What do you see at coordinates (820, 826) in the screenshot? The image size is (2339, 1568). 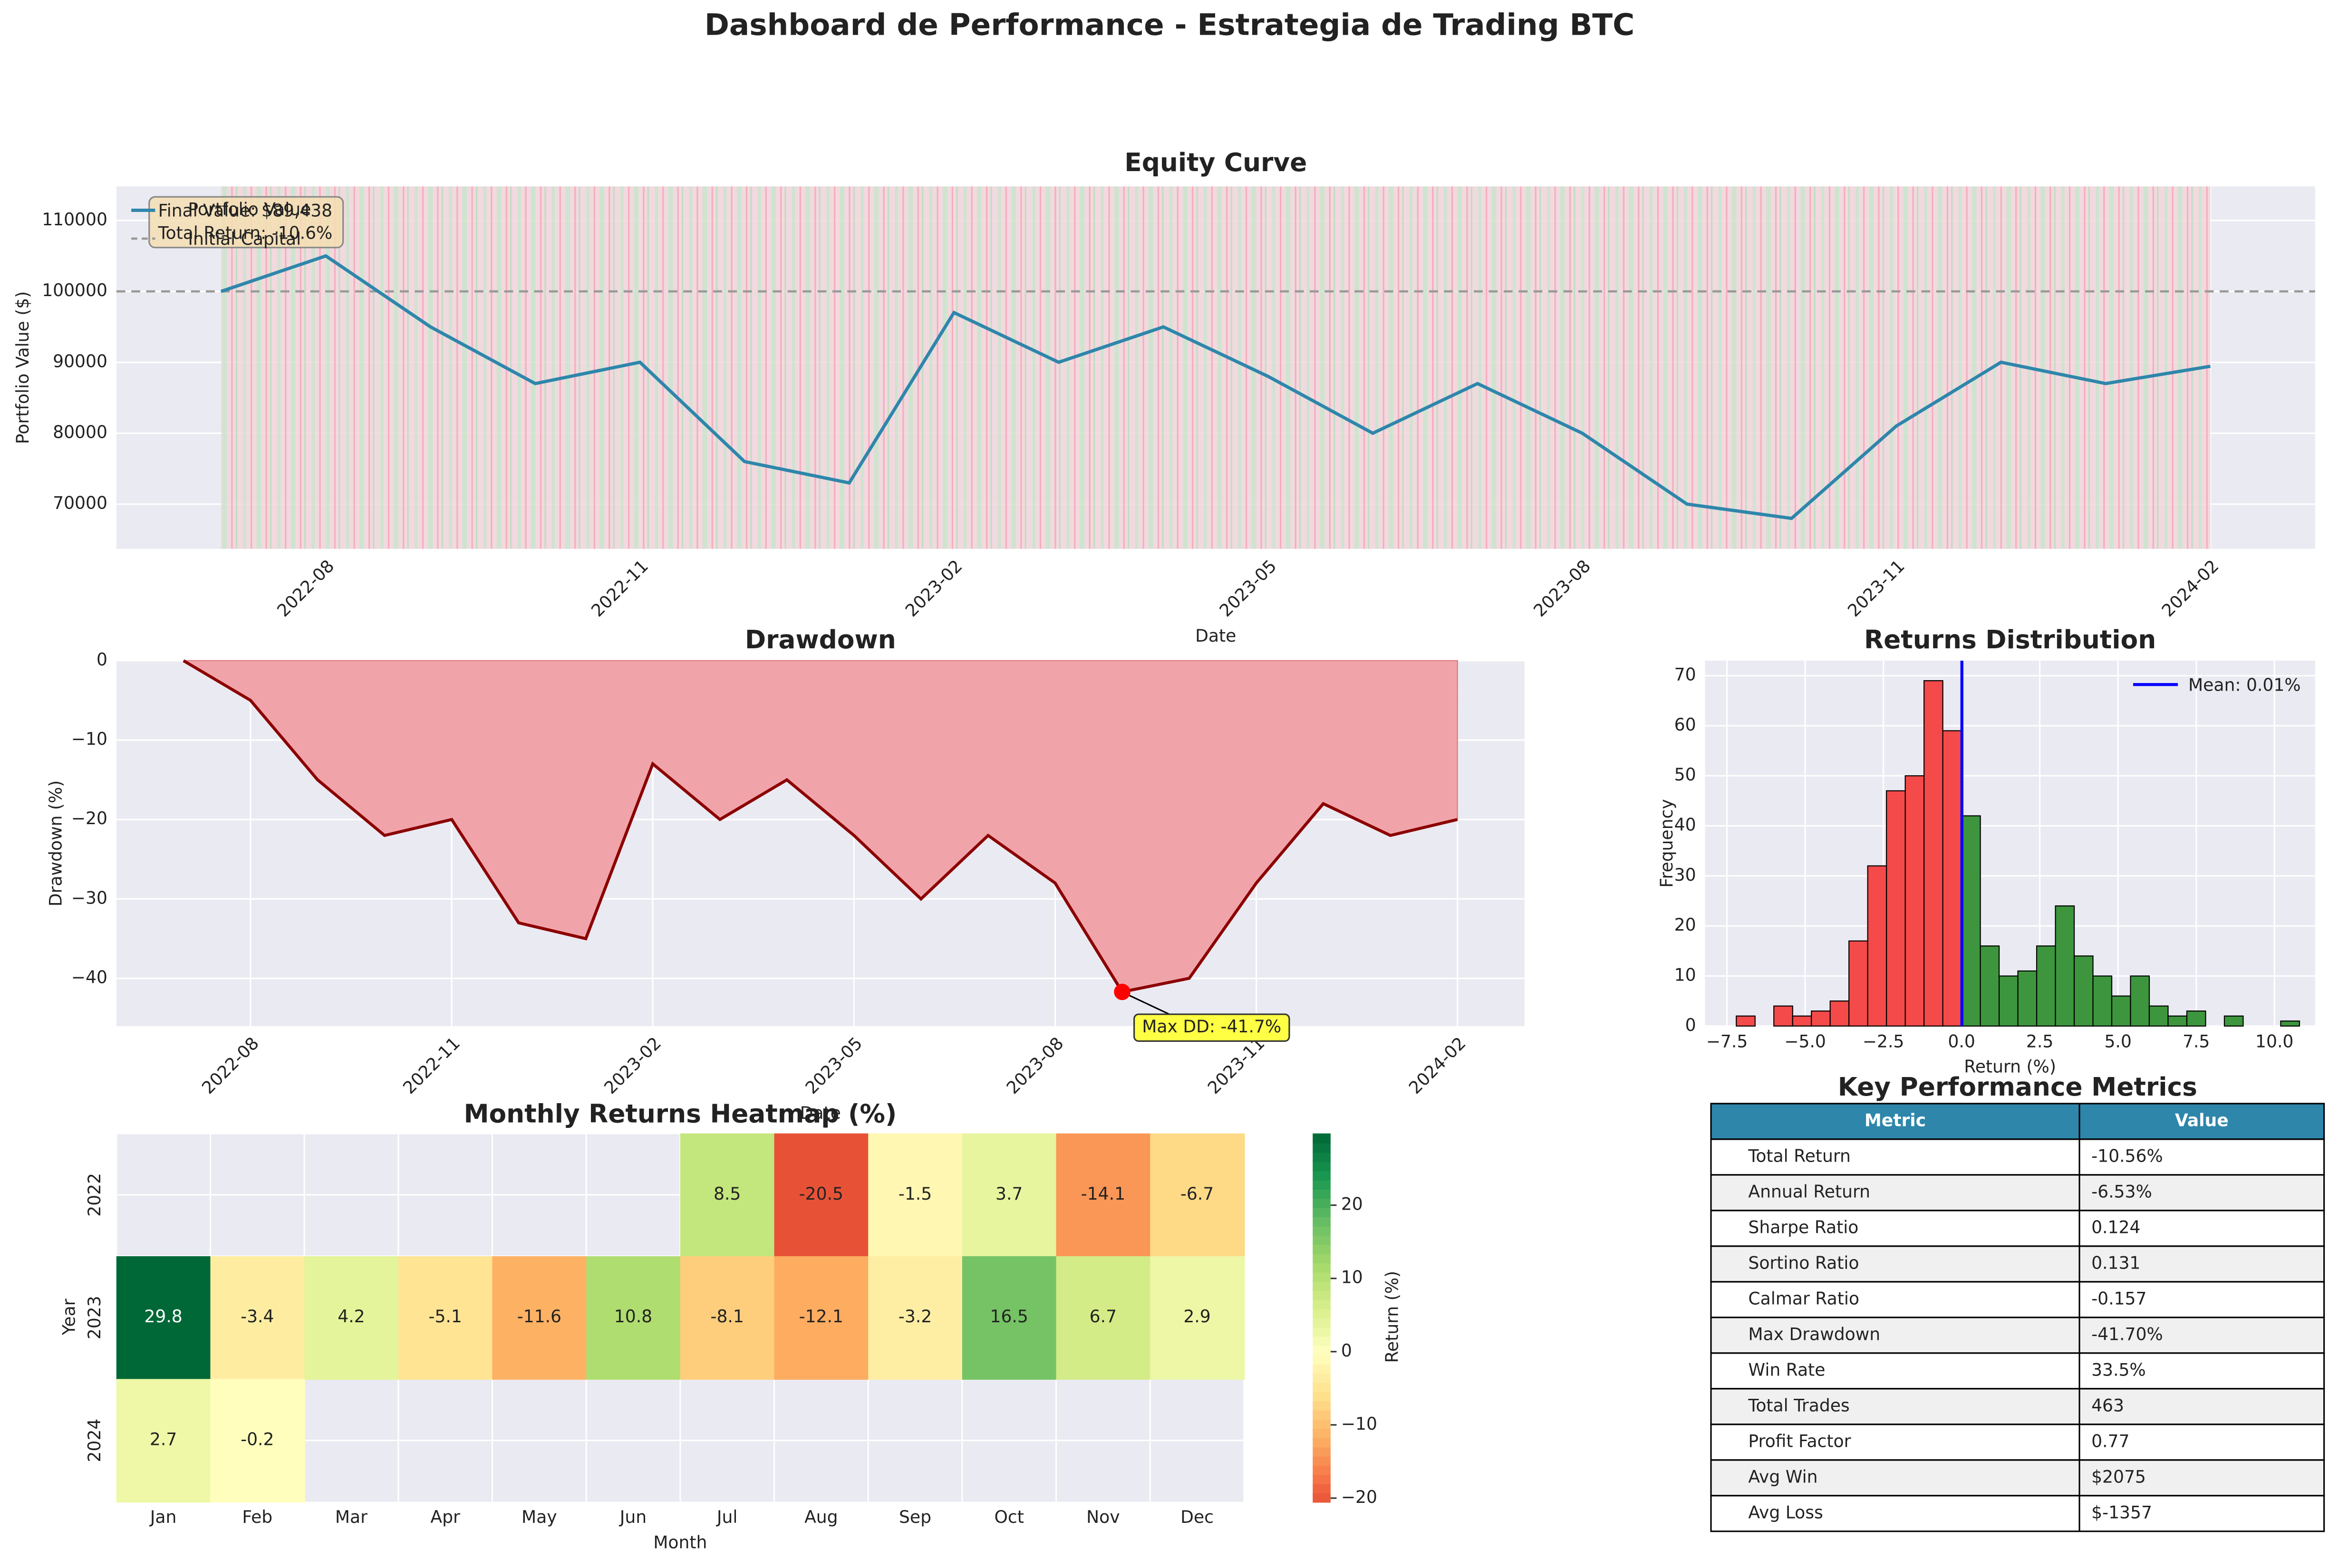 I see `drawdown-line` at bounding box center [820, 826].